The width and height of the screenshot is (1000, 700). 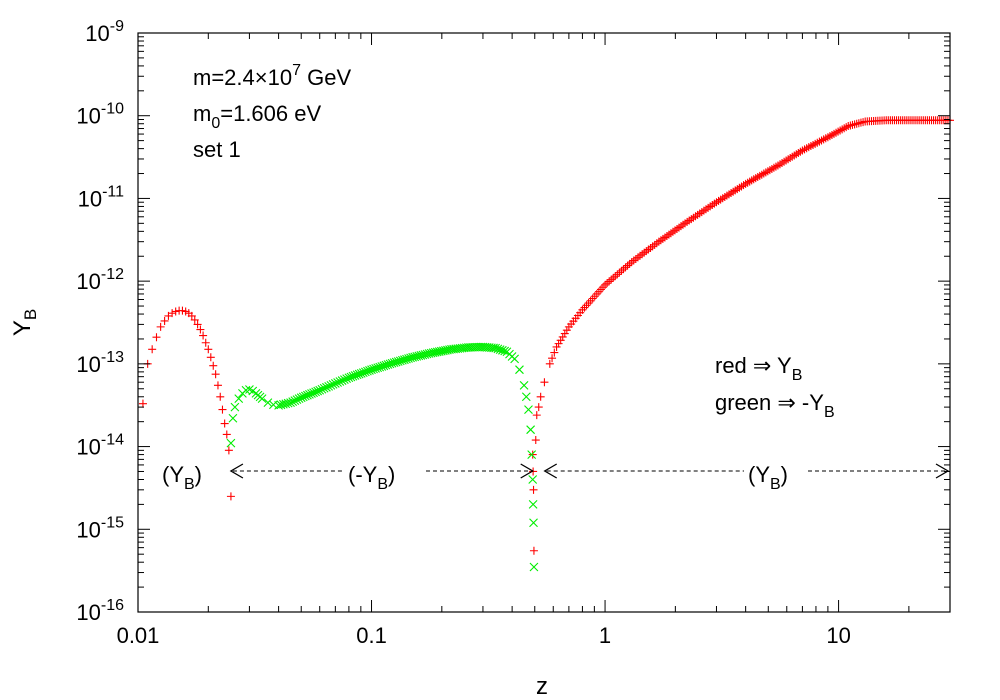 What do you see at coordinates (589, 471) in the screenshot?
I see `region-arrows` at bounding box center [589, 471].